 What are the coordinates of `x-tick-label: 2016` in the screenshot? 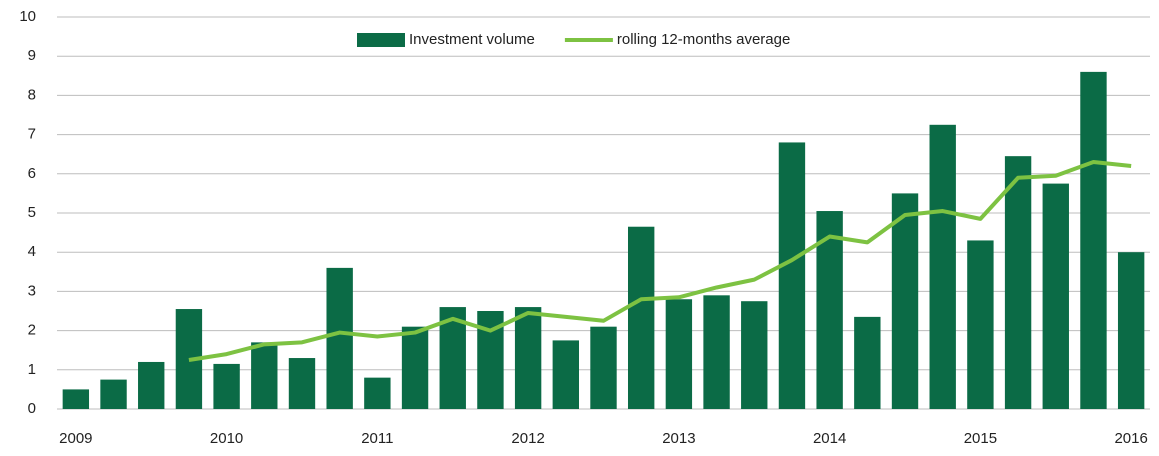 It's located at (1130, 438).